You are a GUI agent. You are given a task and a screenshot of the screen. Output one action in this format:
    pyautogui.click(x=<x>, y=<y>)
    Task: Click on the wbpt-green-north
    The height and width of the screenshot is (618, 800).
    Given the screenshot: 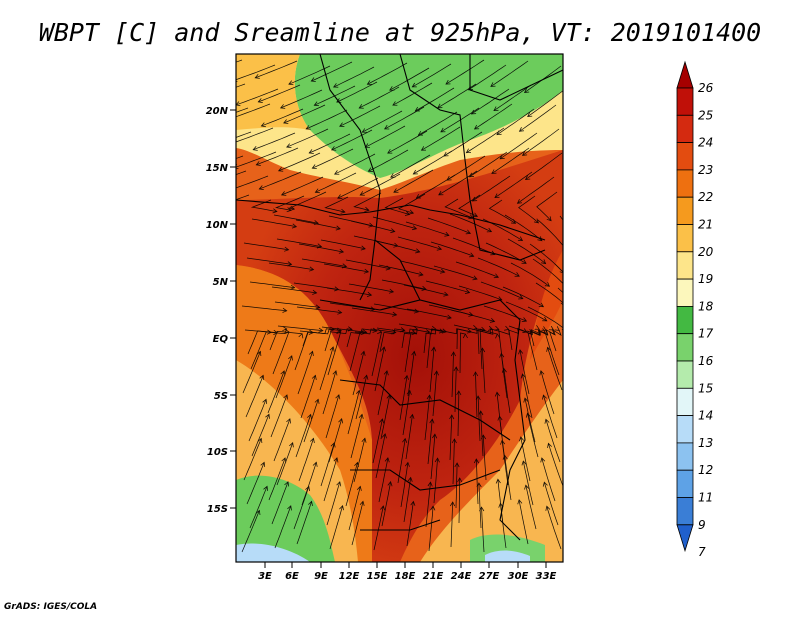 What is the action you would take?
    pyautogui.click(x=428, y=116)
    